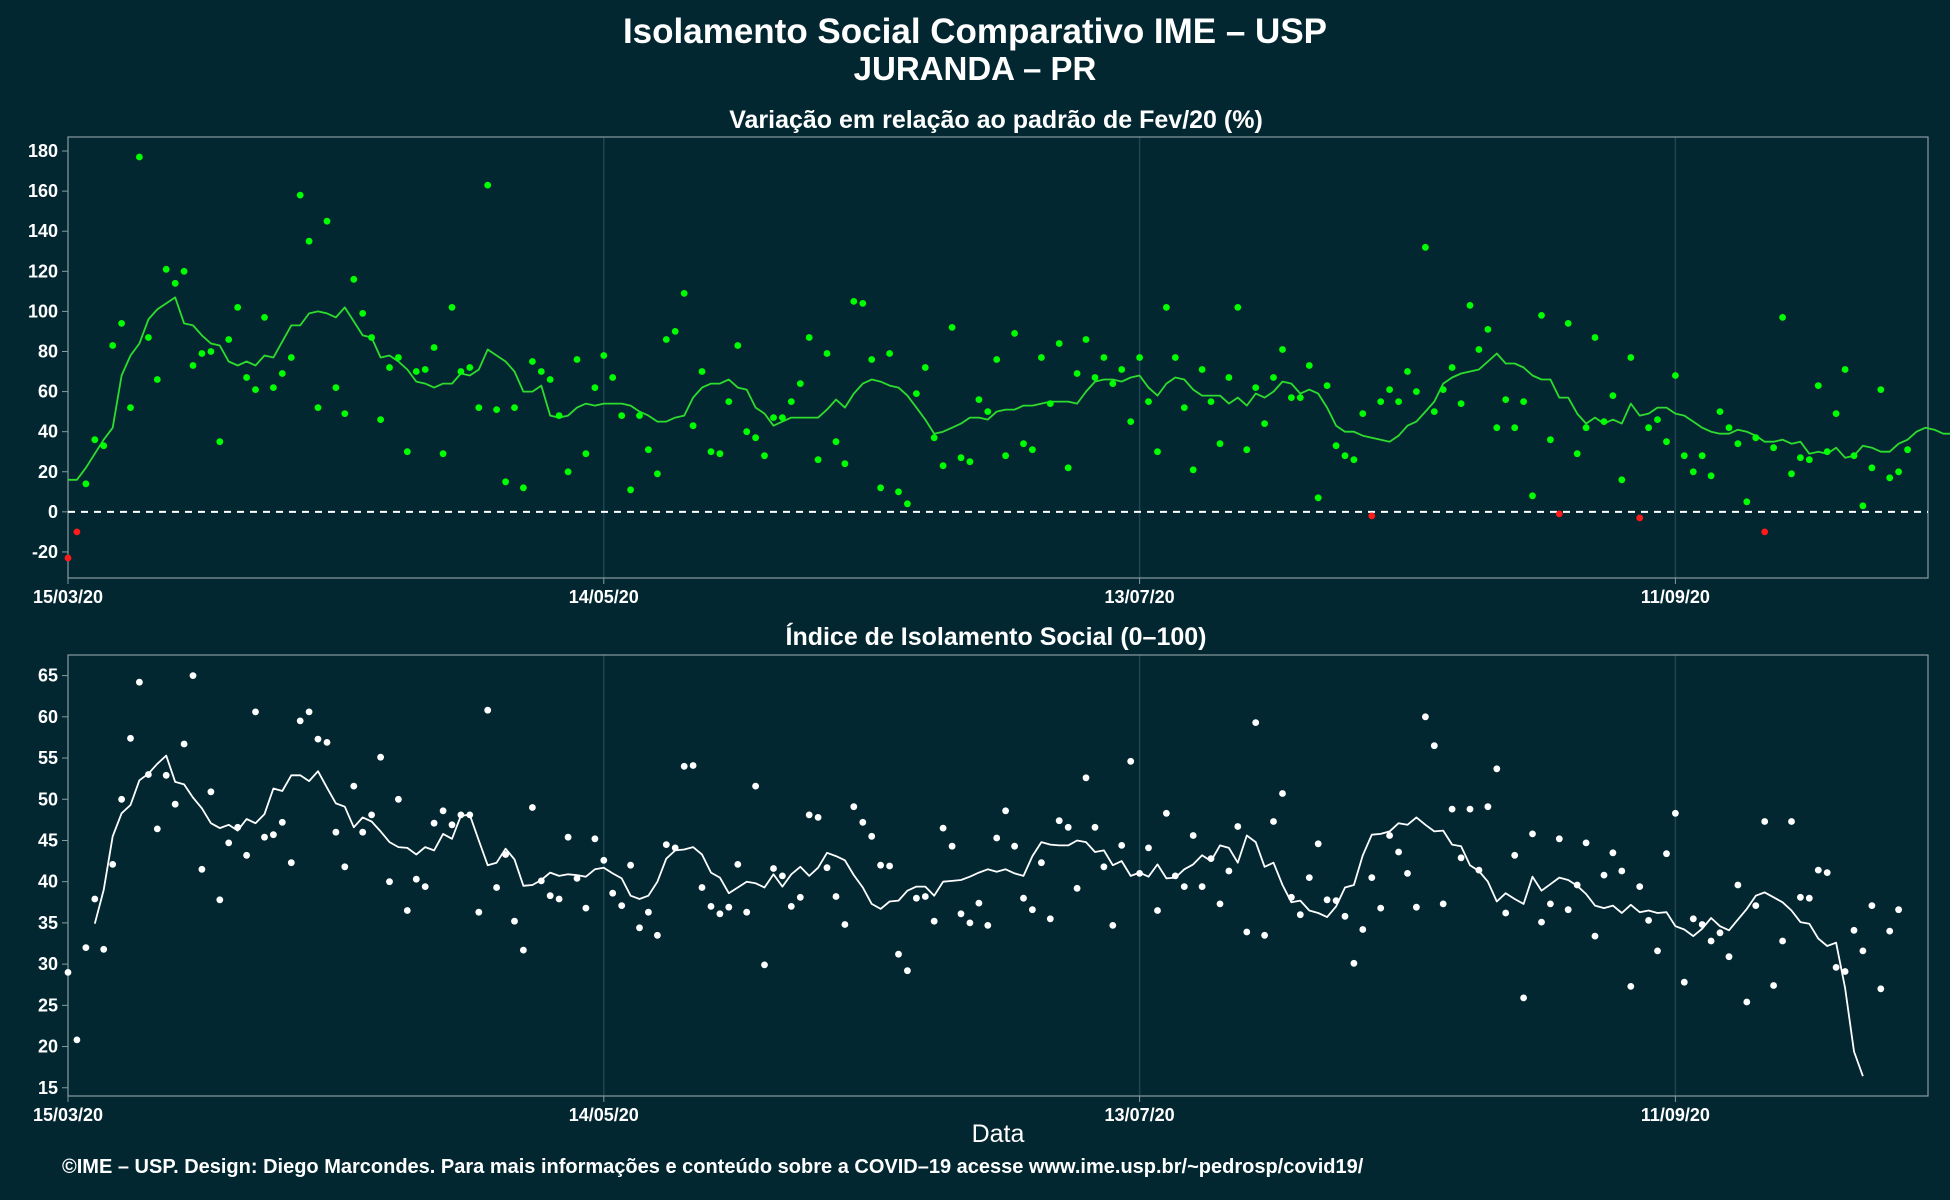 Image resolution: width=1950 pixels, height=1200 pixels. Describe the element at coordinates (1675, 597) in the screenshot. I see `x-tick-label: 11/09/20` at that location.